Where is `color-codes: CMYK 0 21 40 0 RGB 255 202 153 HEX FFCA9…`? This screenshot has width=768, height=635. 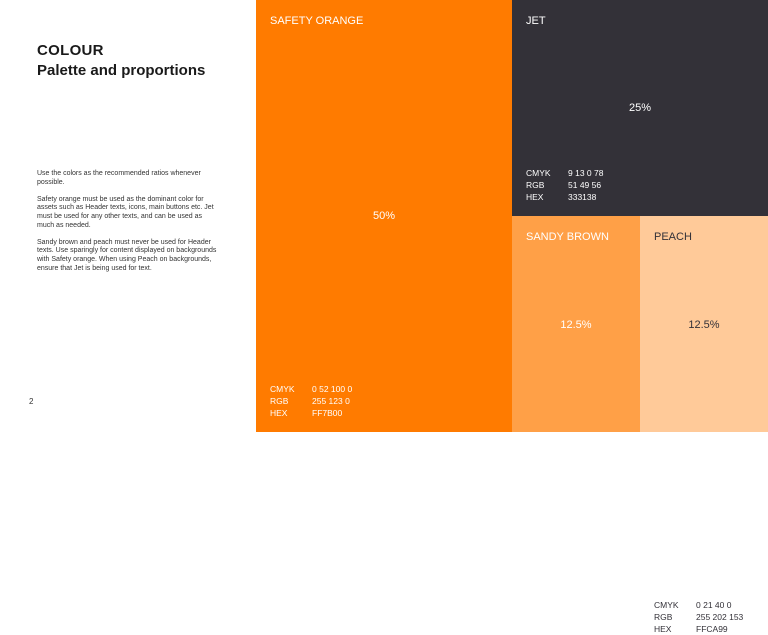
color-codes: CMYK 0 21 40 0 RGB 255 202 153 HEX FFCA9… is located at coordinates (698, 617).